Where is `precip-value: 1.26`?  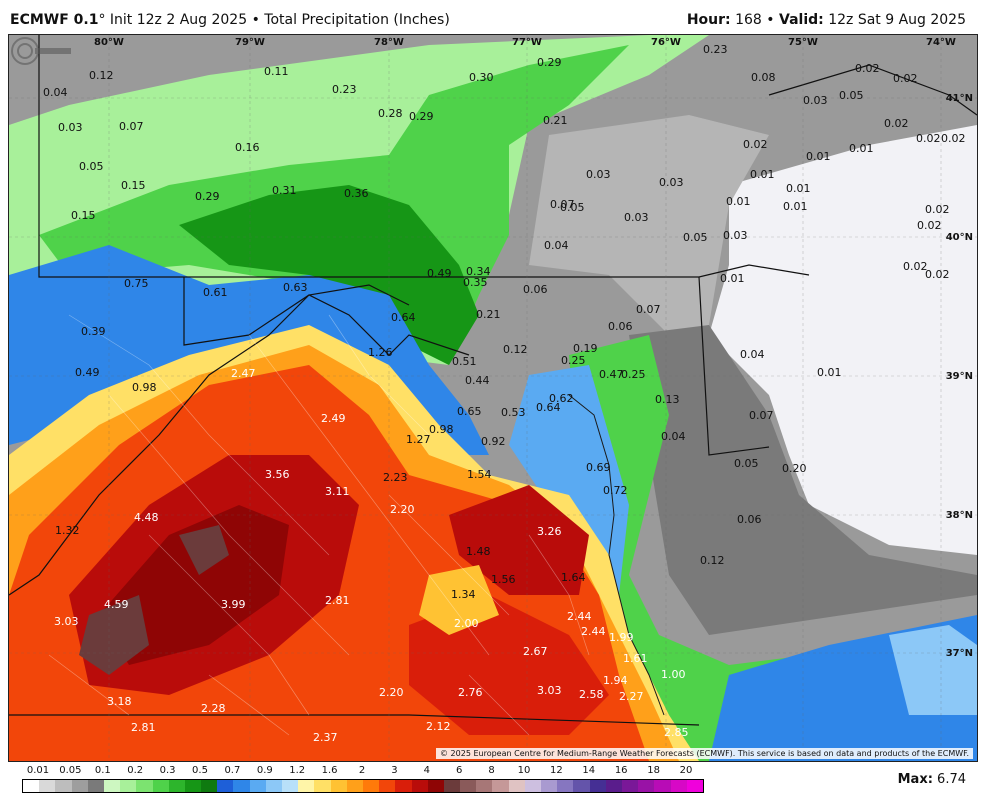
precip-value: 1.26 is located at coordinates (380, 352).